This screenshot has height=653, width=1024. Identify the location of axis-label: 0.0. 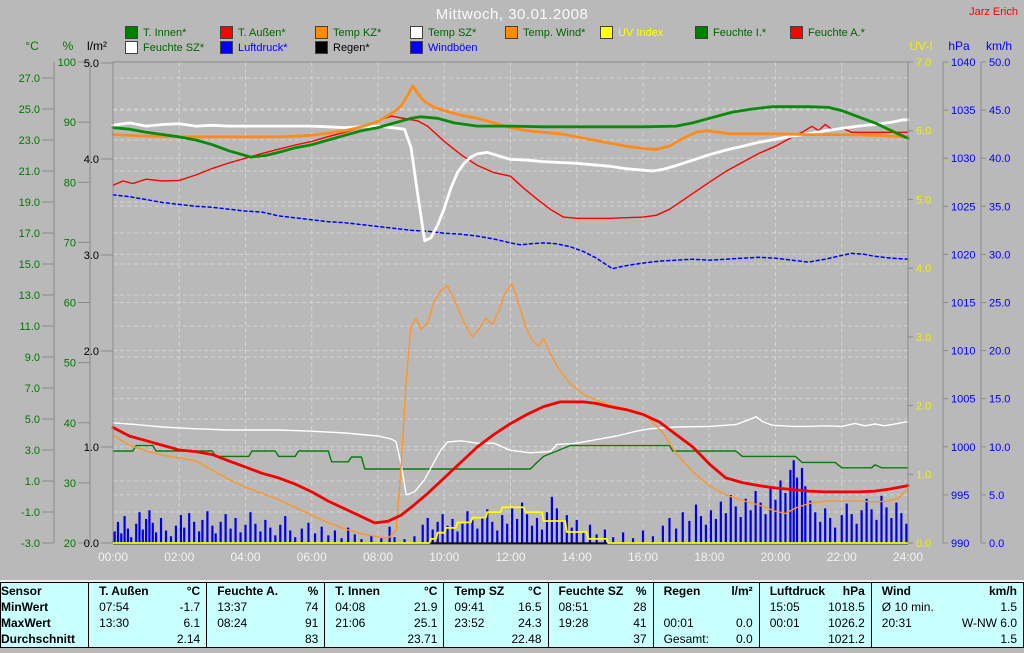
(923, 544).